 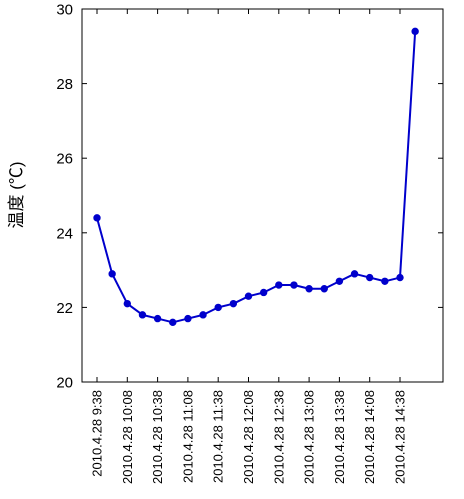 What do you see at coordinates (64, 84) in the screenshot?
I see `y-tick-label: 28` at bounding box center [64, 84].